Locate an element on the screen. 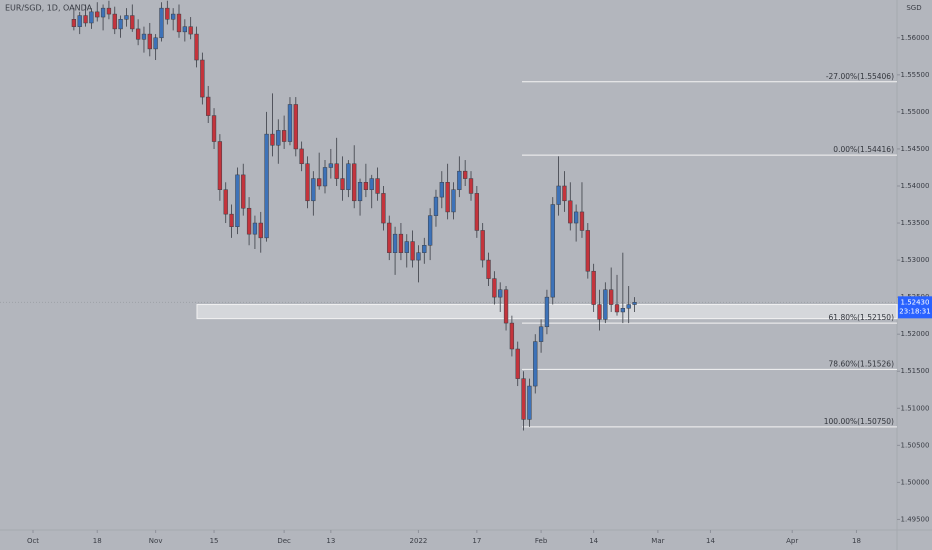 This screenshot has height=550, width=932. fib-label: 61.80%(1.52150) is located at coordinates (862, 317).